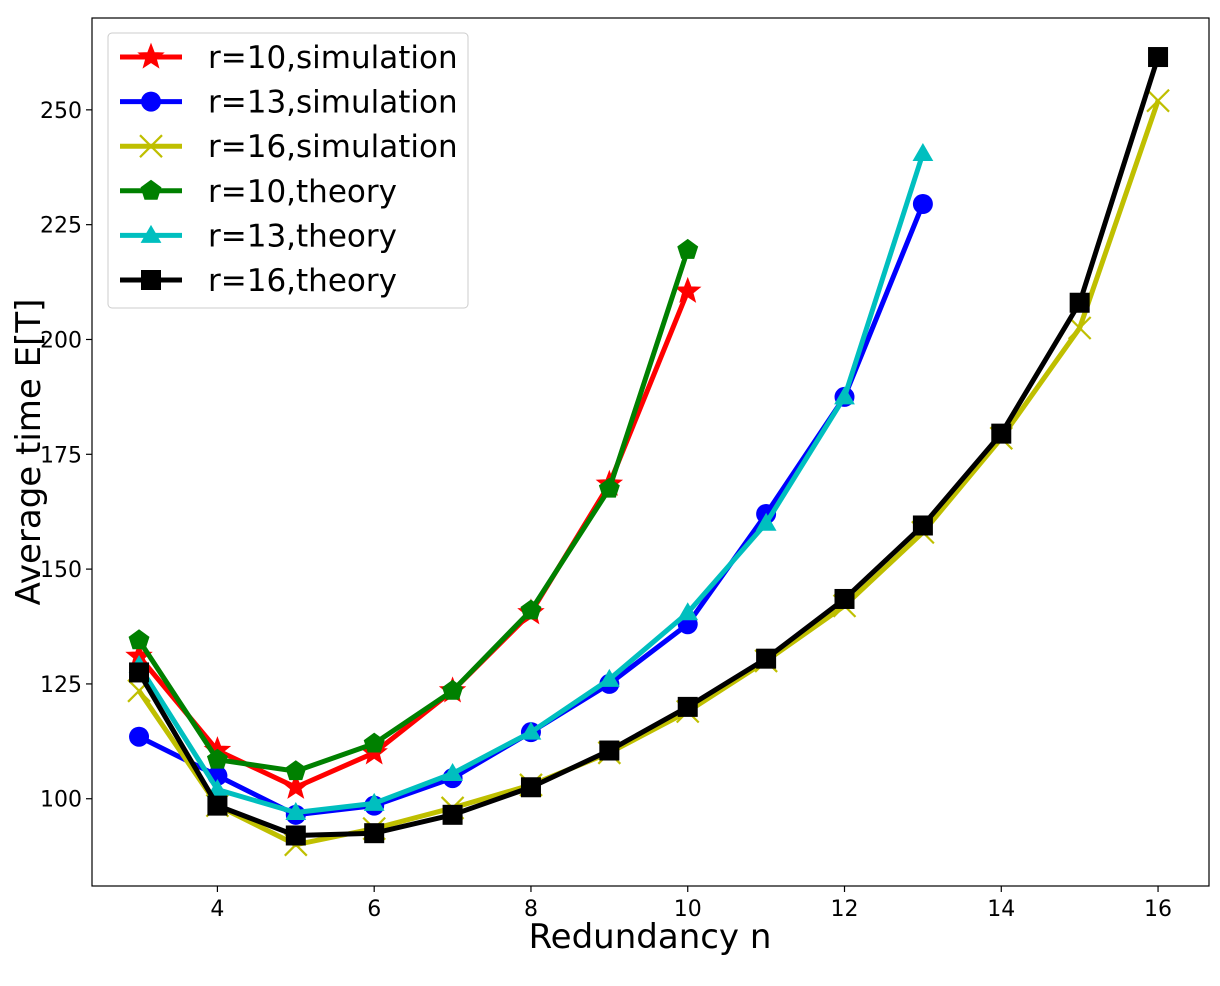 The width and height of the screenshot is (1220, 986). What do you see at coordinates (845, 909) in the screenshot?
I see `x-tick-label: 12` at bounding box center [845, 909].